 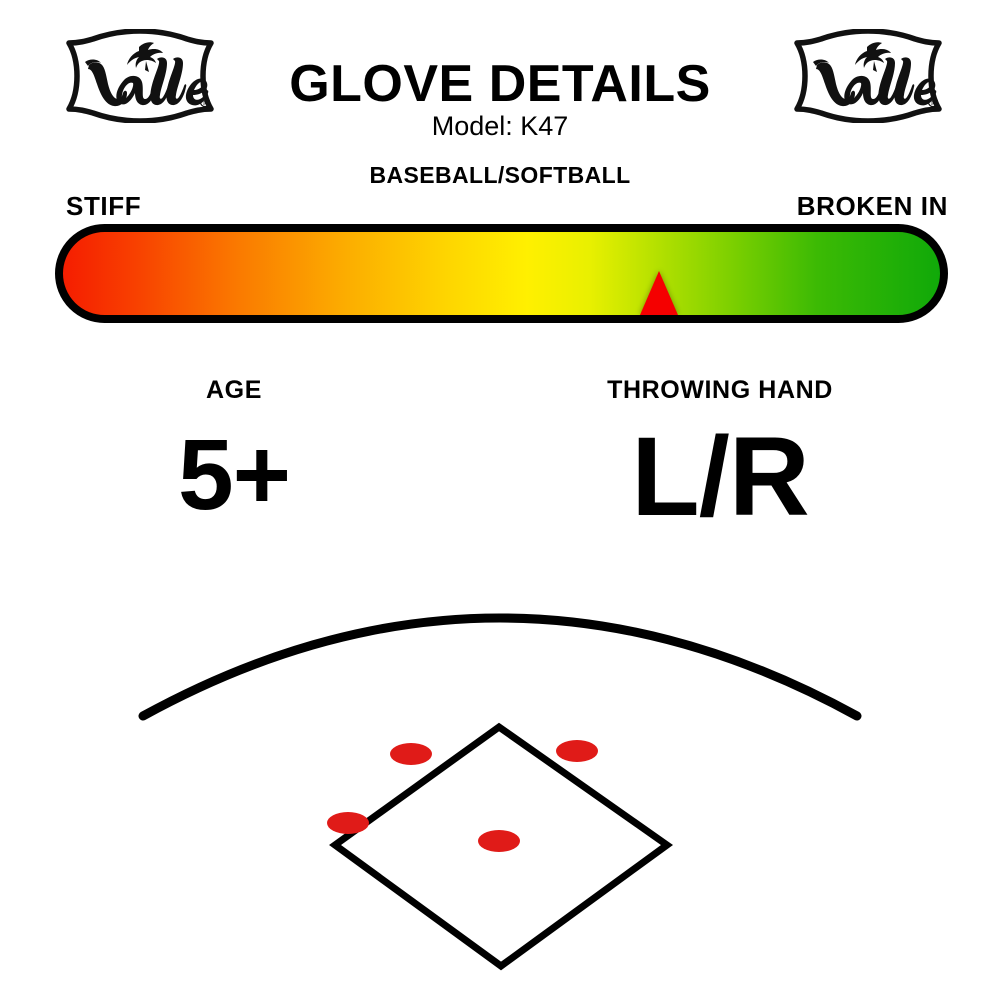 I want to click on category-label: BASEBALL/SOFTBALL, so click(x=500, y=175).